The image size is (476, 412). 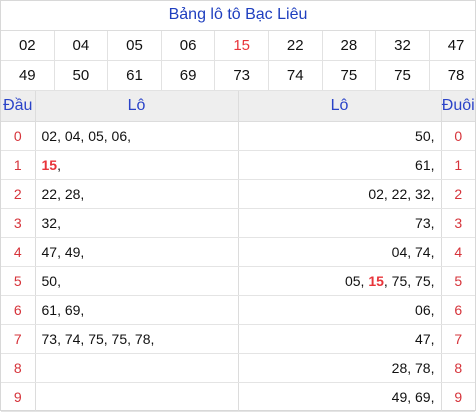 What do you see at coordinates (188, 75) in the screenshot?
I see `number-cell: 69` at bounding box center [188, 75].